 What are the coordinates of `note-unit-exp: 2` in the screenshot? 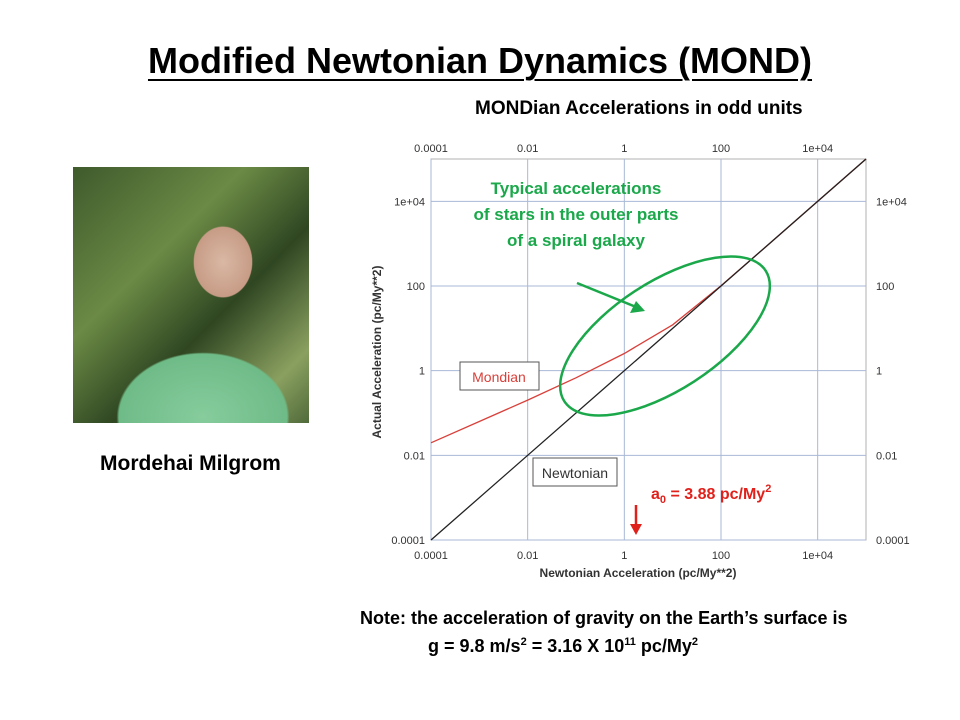 It's located at (695, 642).